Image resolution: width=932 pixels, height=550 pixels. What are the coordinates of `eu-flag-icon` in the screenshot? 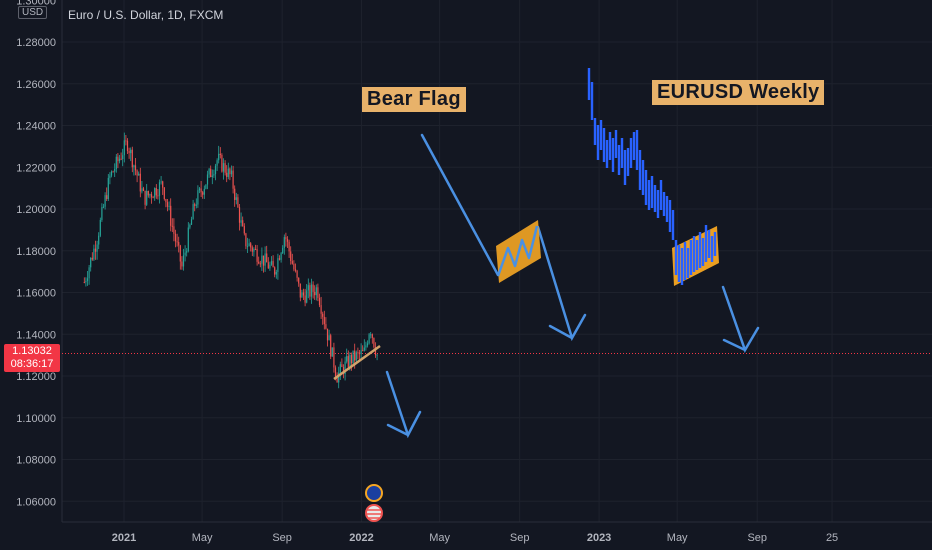 It's located at (374, 493).